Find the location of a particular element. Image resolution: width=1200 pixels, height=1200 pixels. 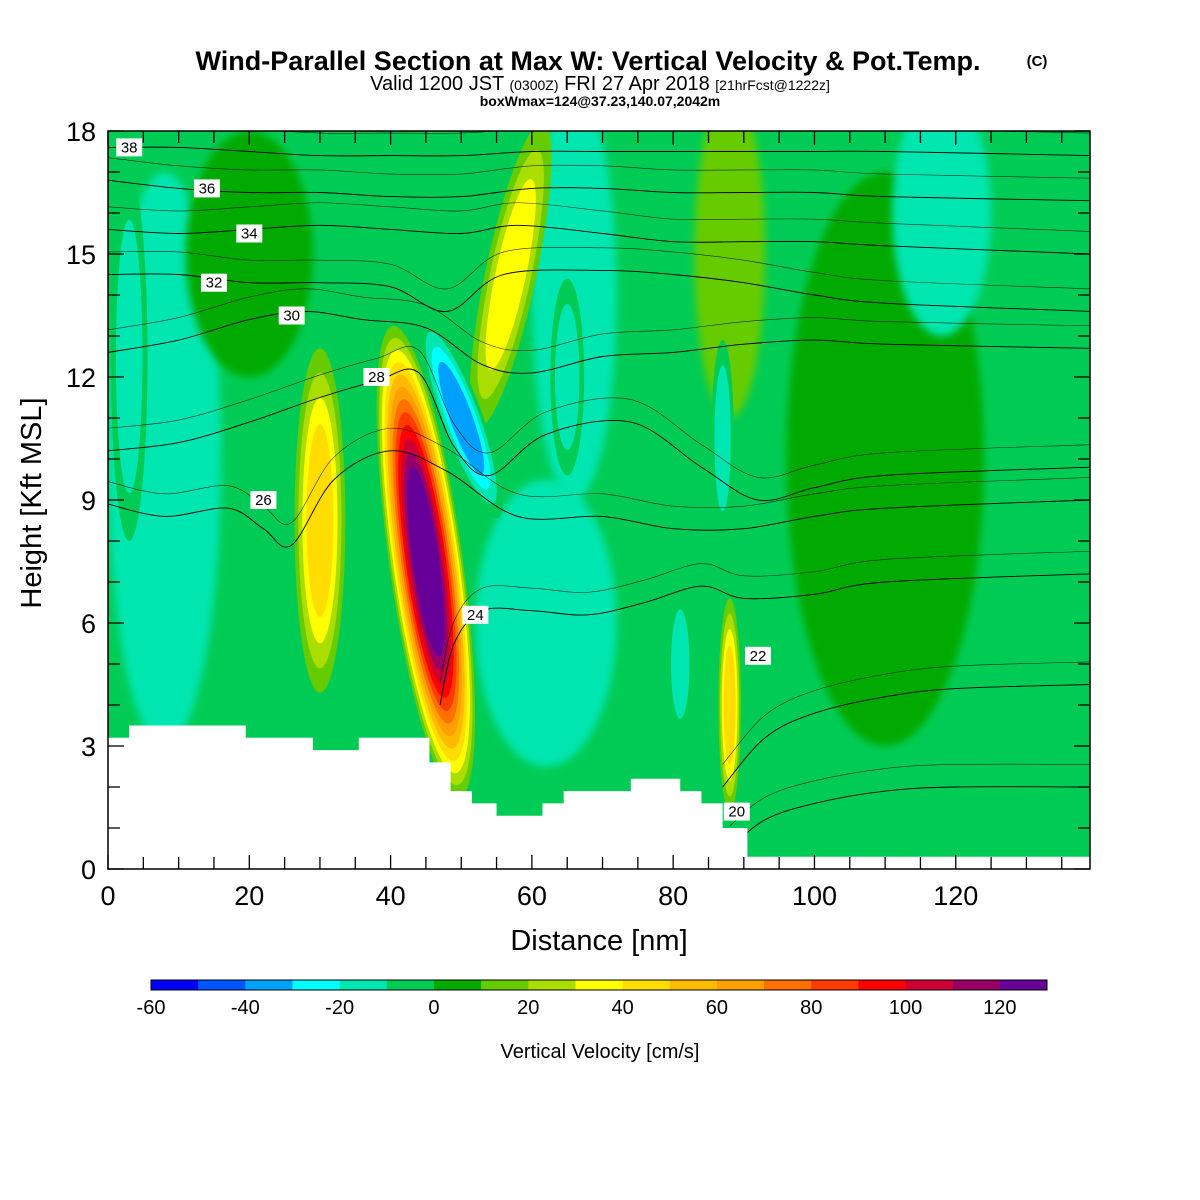

colorbar: -60 -40 -20 0 20 40 60 80 100 120 is located at coordinates (592, 999).